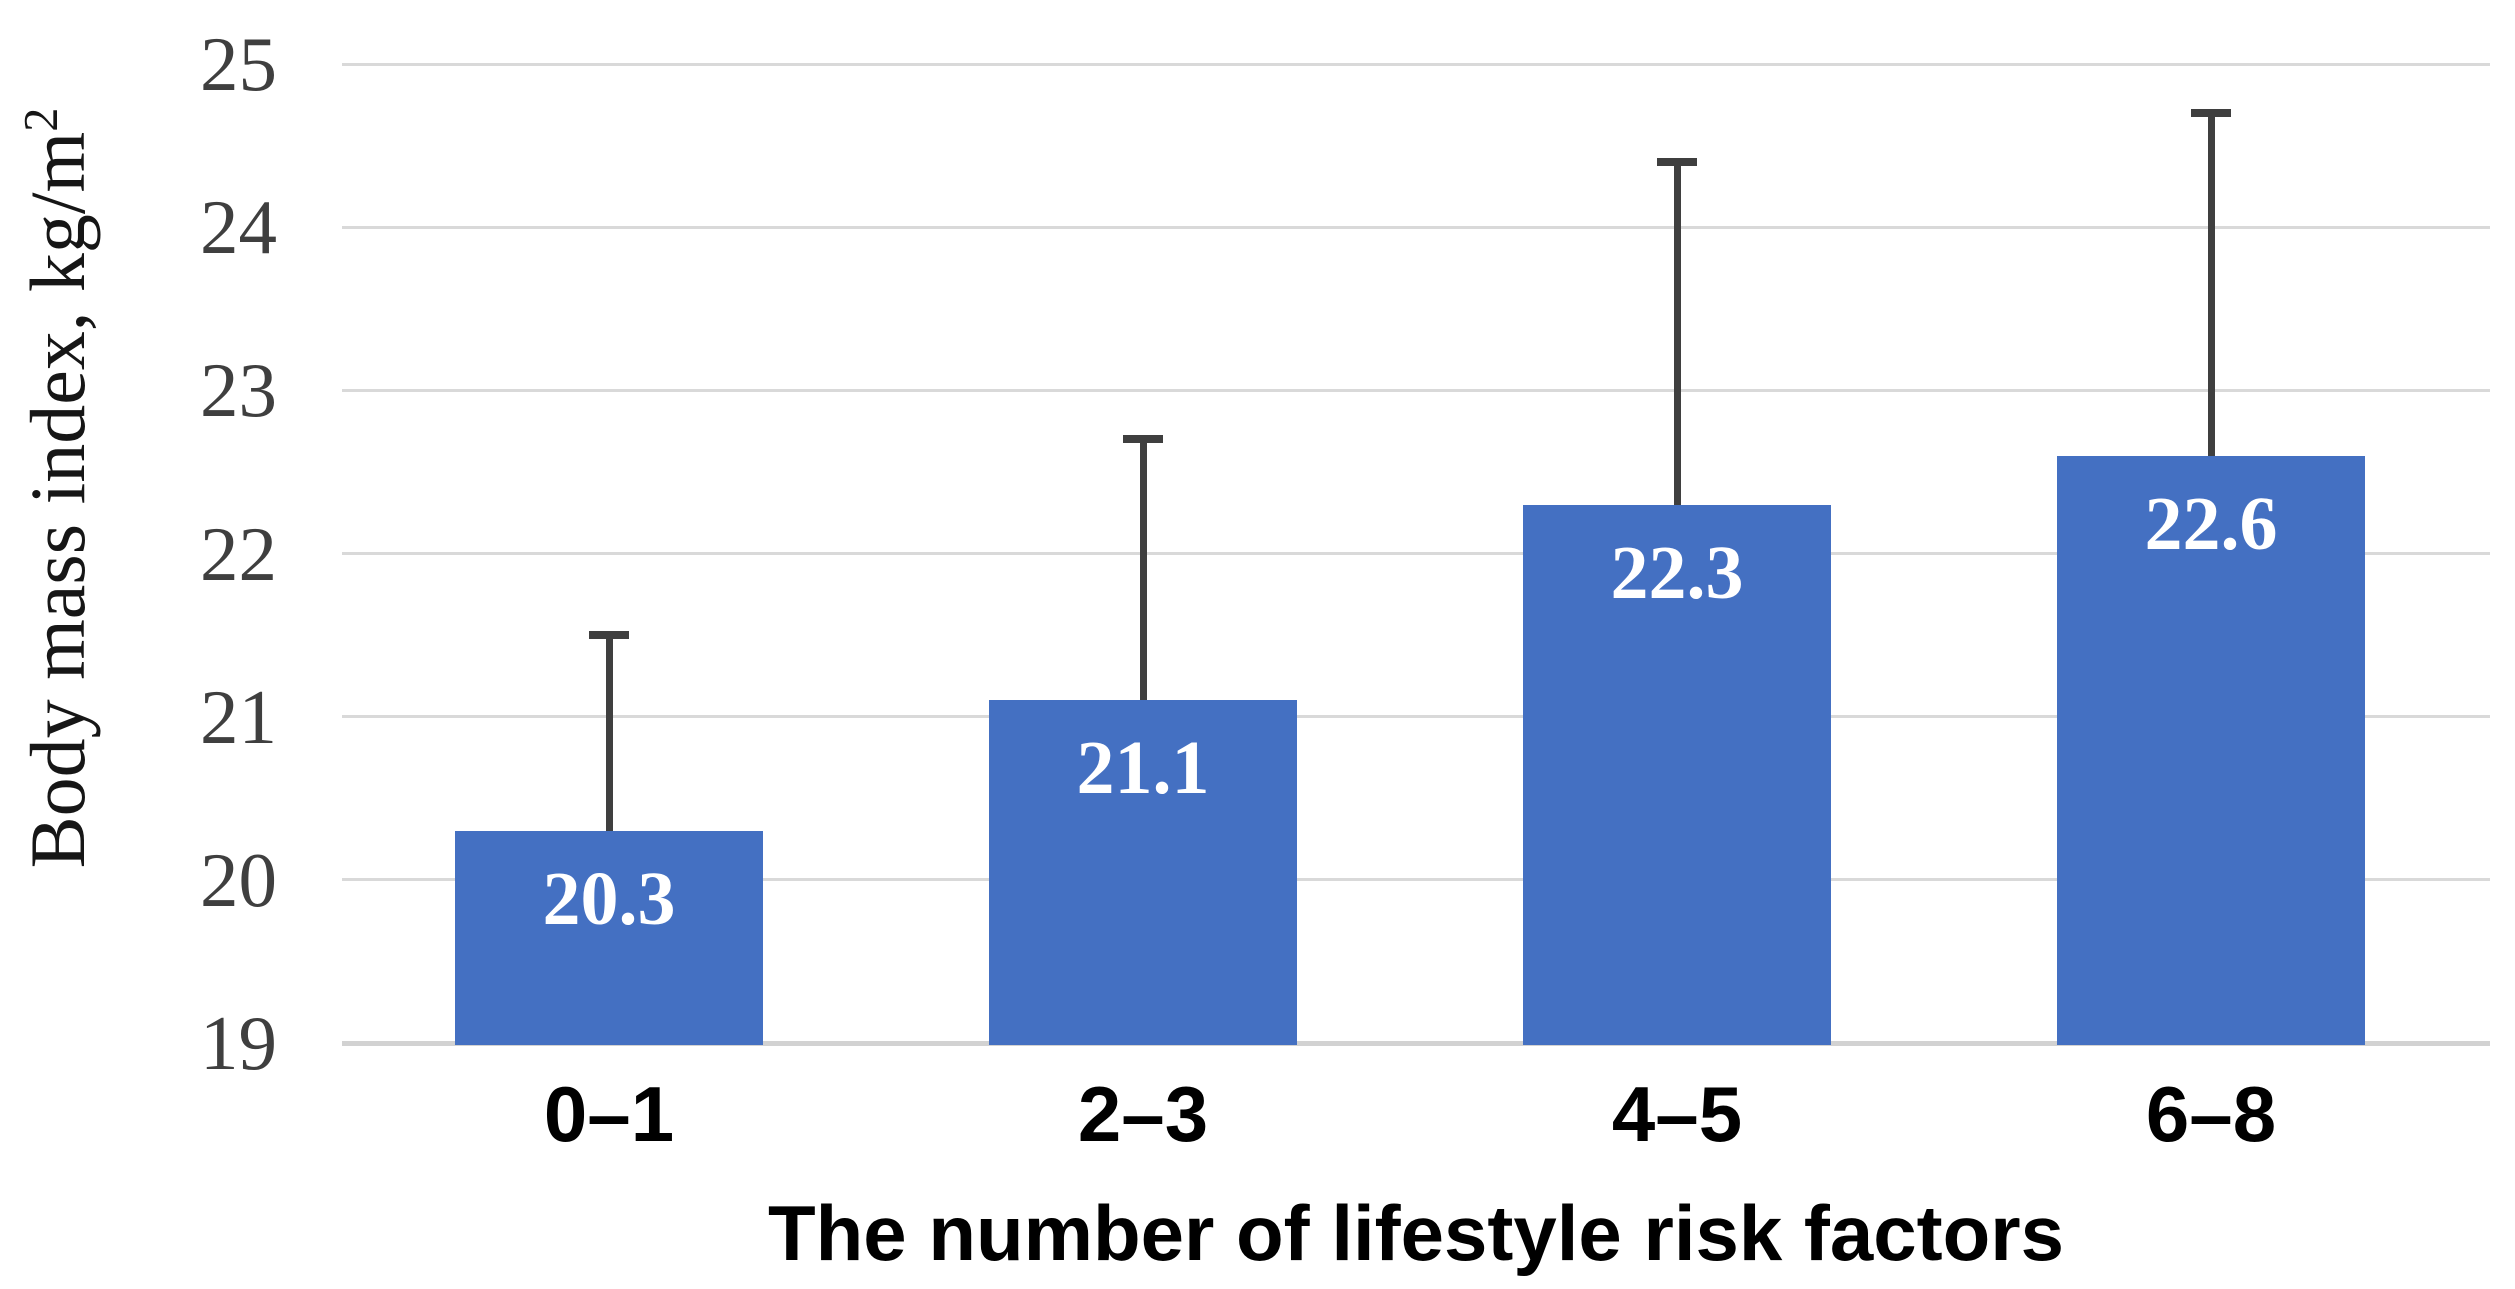 This screenshot has height=1289, width=2515. I want to click on x-tick-label: 2–3, so click(1143, 1114).